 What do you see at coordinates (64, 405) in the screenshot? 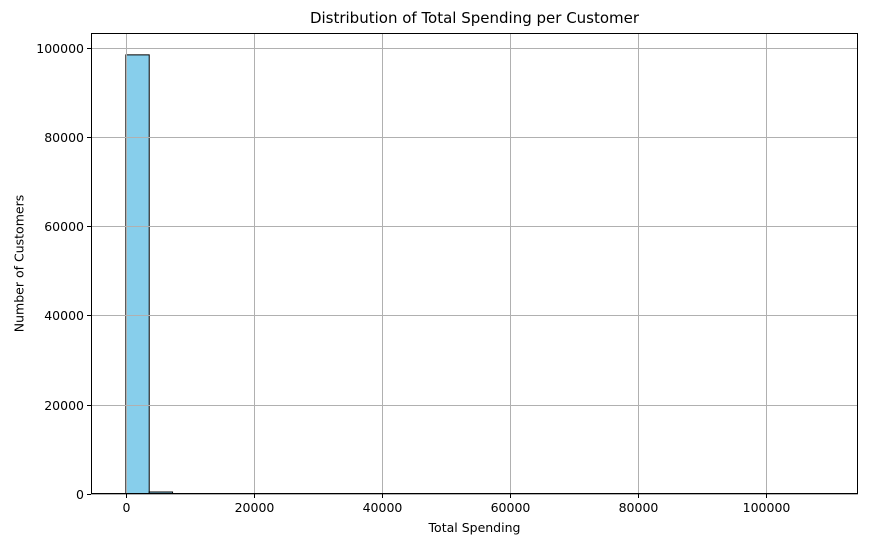
I see `y-tick-label-1: 20000` at bounding box center [64, 405].